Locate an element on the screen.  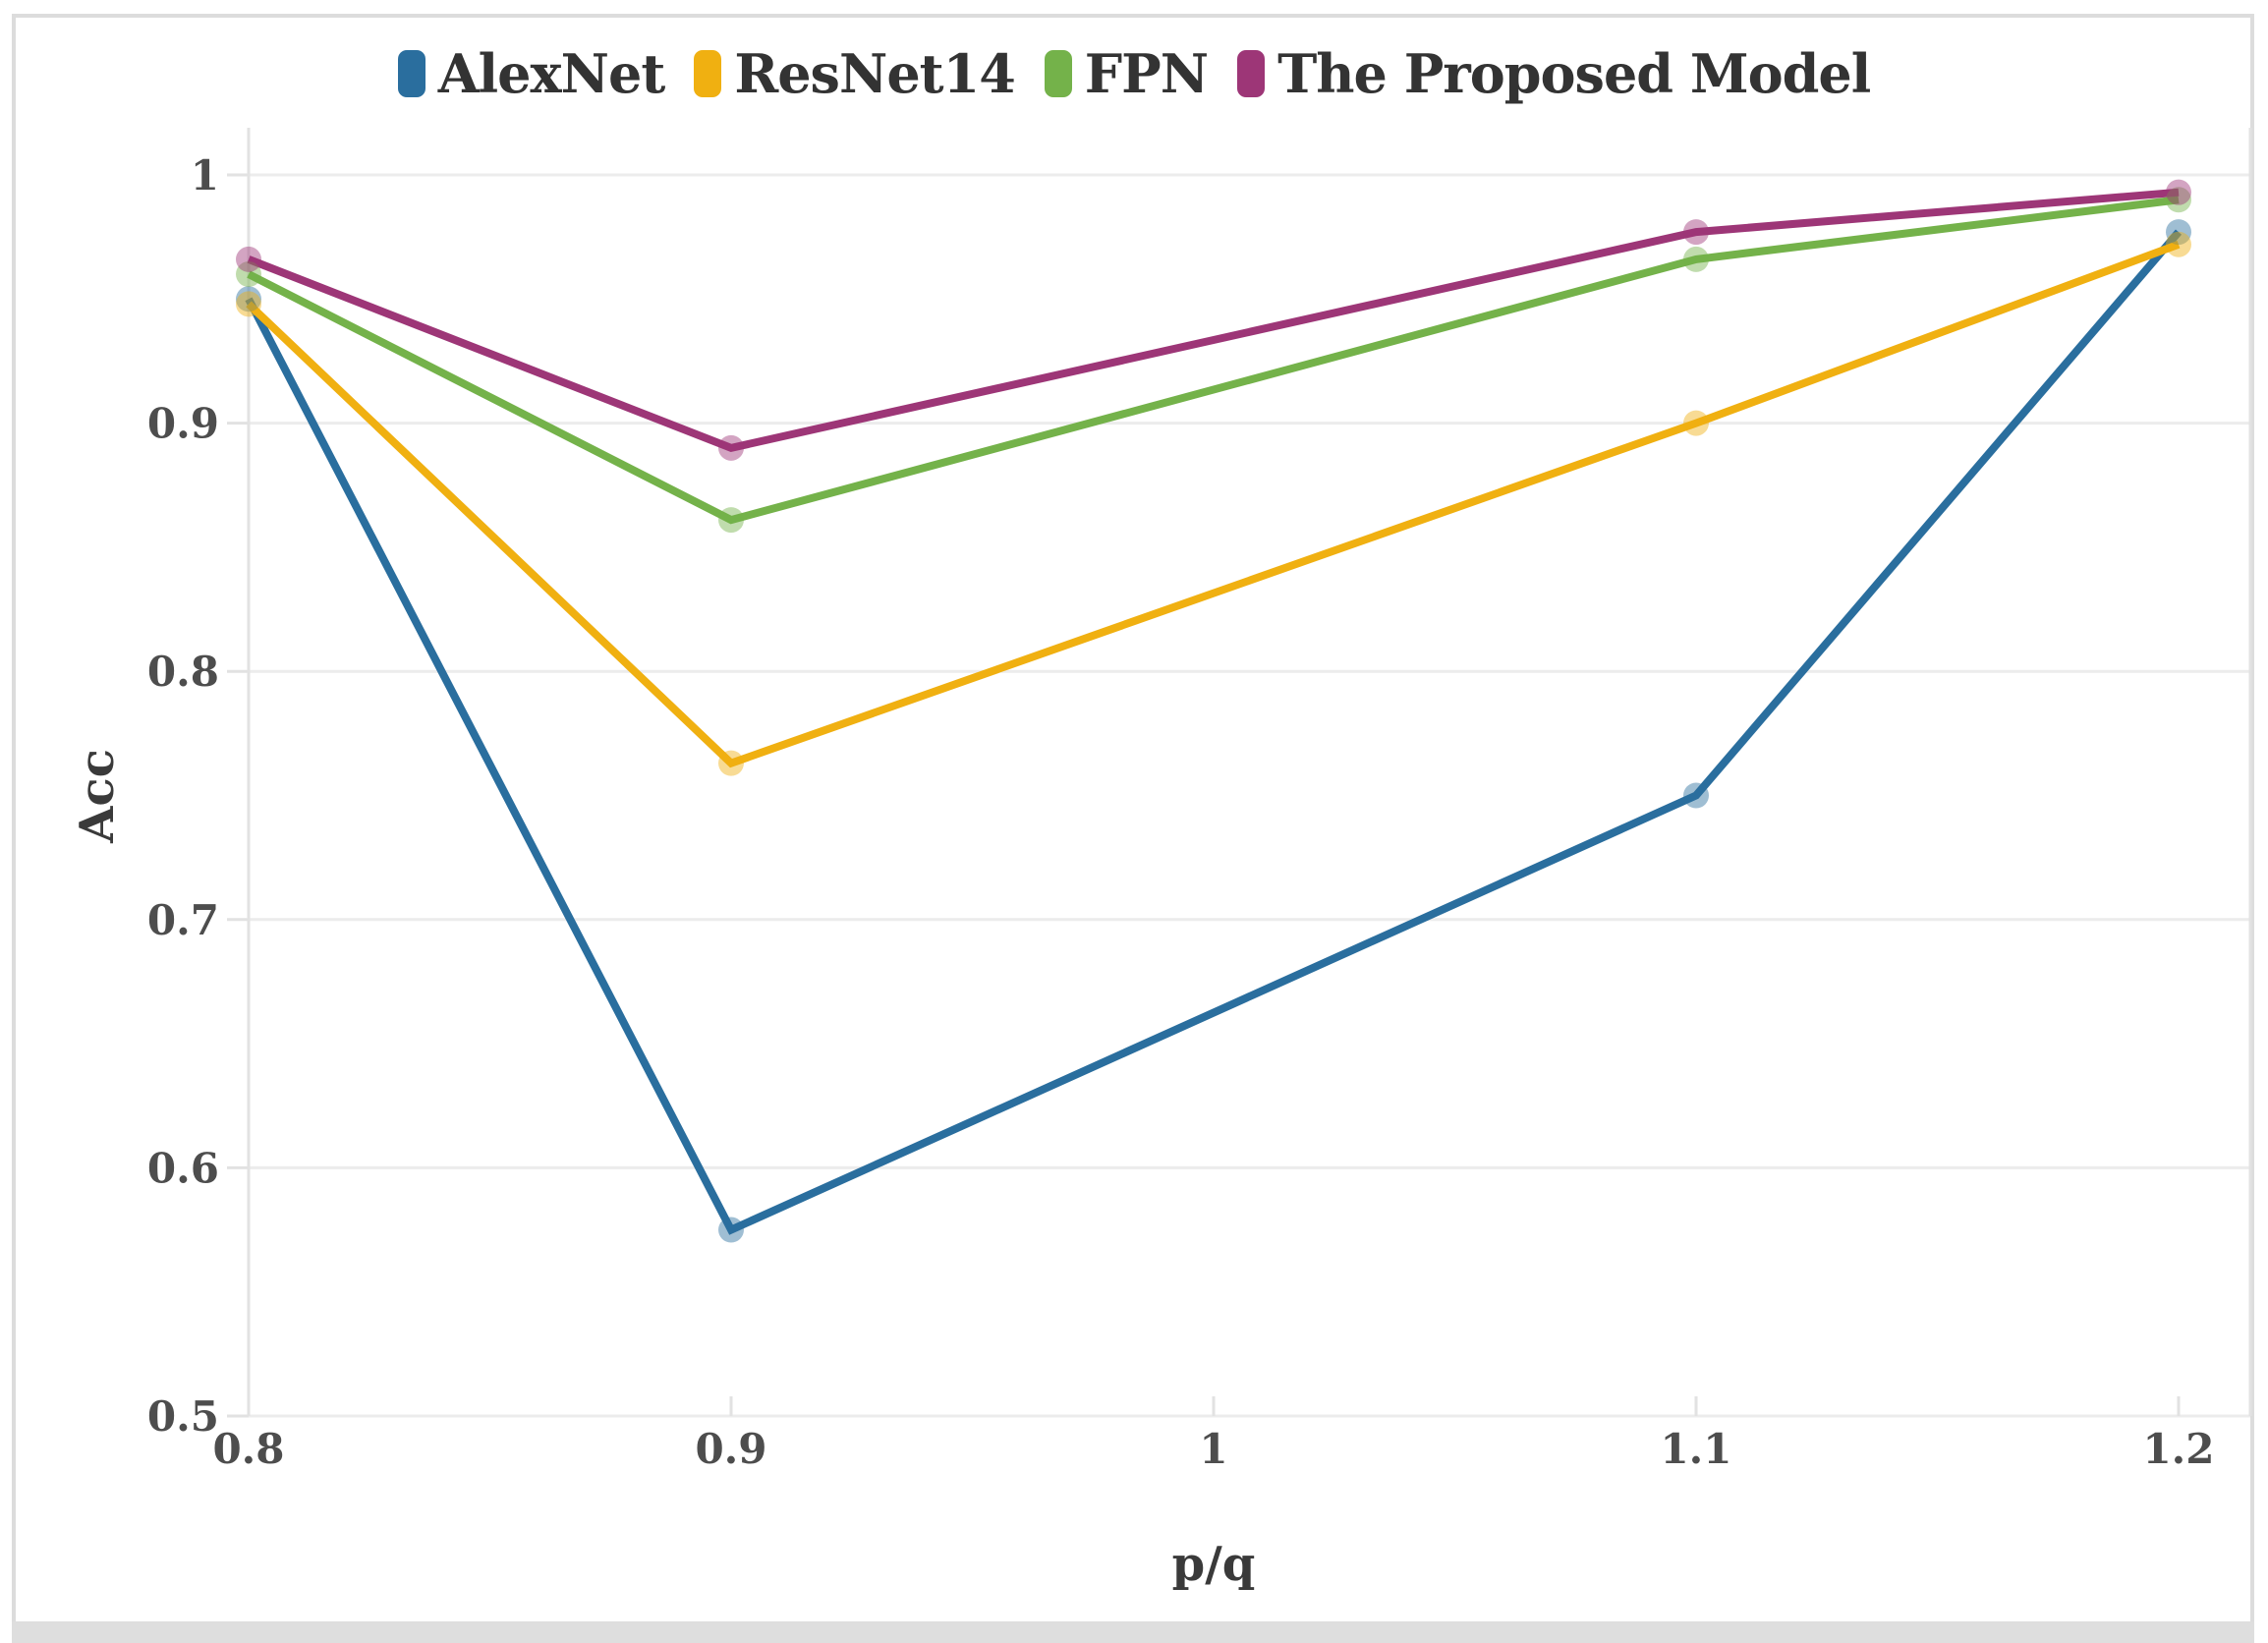
y-tick-label-0.7: 0.7 is located at coordinates (183, 920).